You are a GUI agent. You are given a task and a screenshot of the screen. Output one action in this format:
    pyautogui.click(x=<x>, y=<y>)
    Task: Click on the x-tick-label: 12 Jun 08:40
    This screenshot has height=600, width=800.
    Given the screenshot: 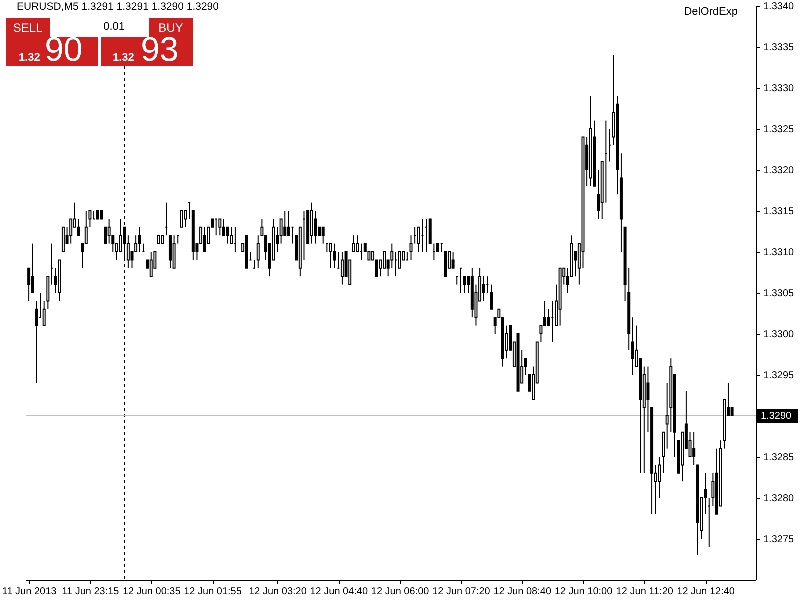 What is the action you would take?
    pyautogui.click(x=523, y=592)
    